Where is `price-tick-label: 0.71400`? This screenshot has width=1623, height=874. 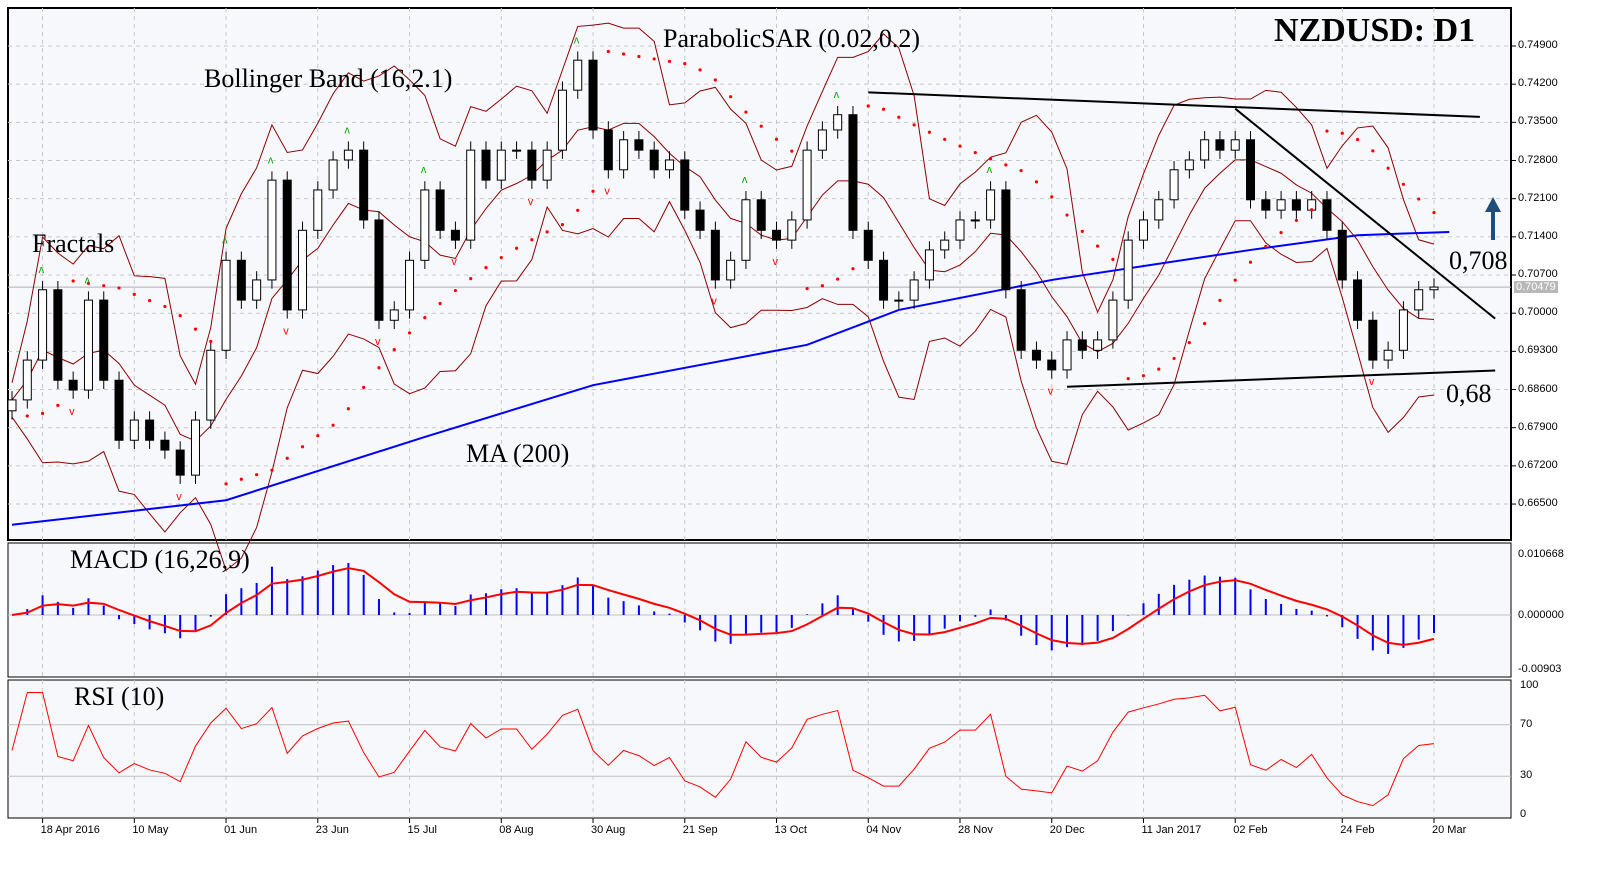
price-tick-label: 0.71400 is located at coordinates (1538, 235).